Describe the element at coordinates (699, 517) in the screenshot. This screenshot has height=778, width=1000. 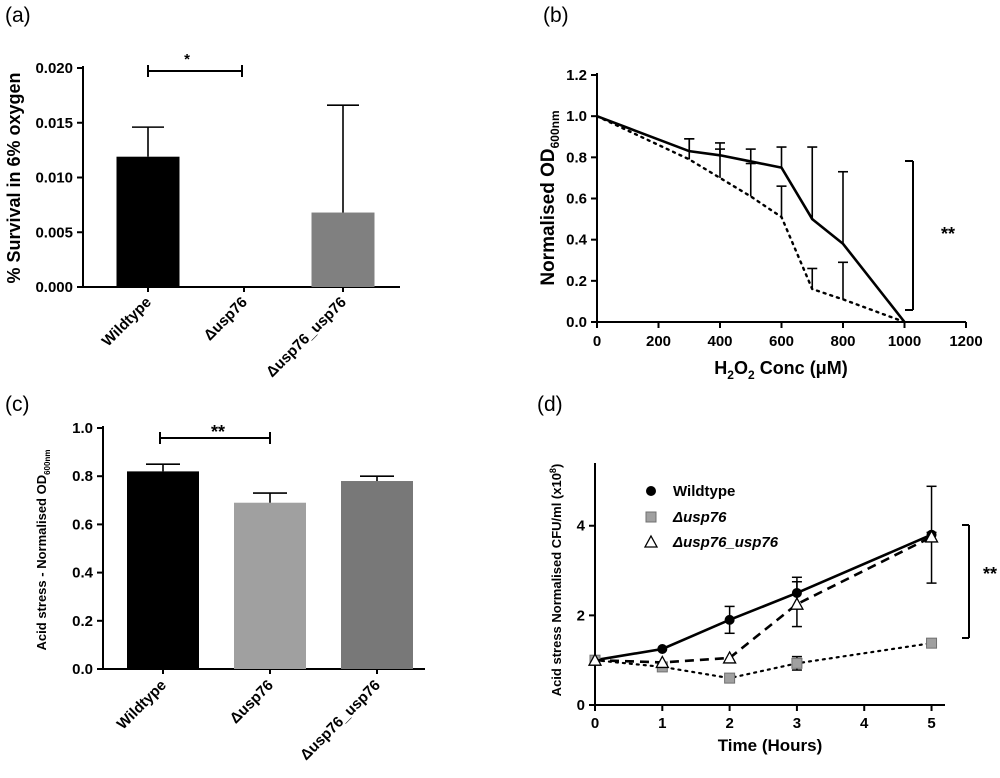
I see `panel-d-legend-label: Δusp76` at that location.